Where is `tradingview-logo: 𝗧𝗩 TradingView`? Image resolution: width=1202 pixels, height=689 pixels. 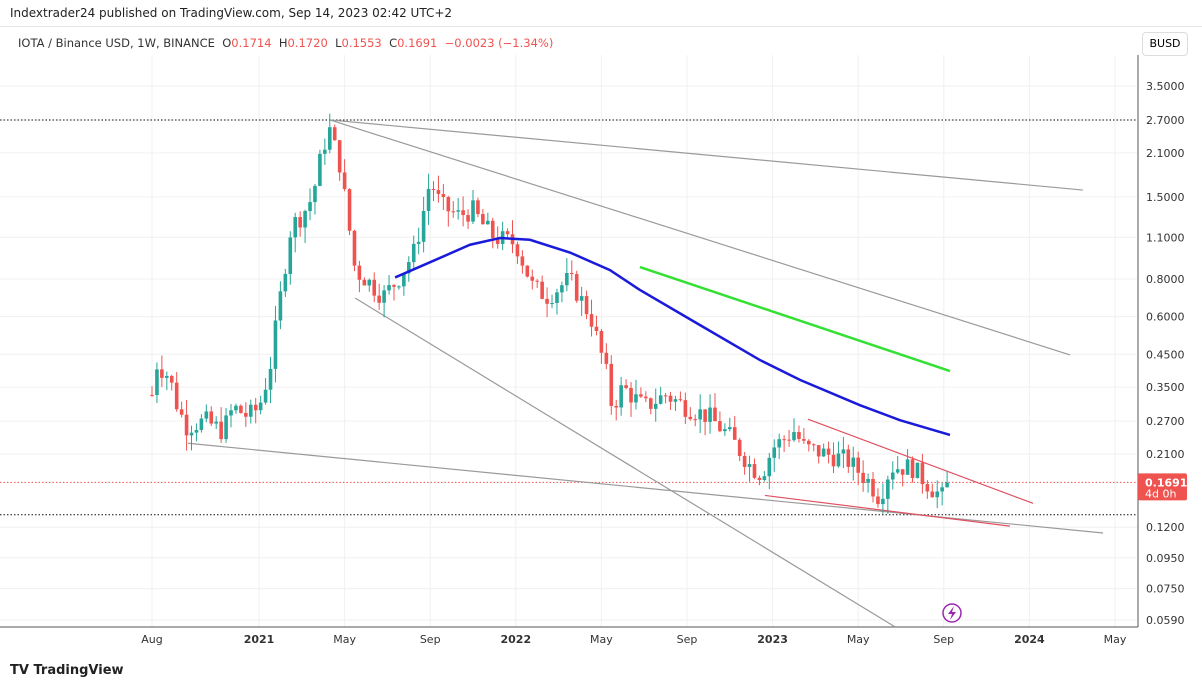 tradingview-logo: 𝗧𝗩 TradingView is located at coordinates (67, 670).